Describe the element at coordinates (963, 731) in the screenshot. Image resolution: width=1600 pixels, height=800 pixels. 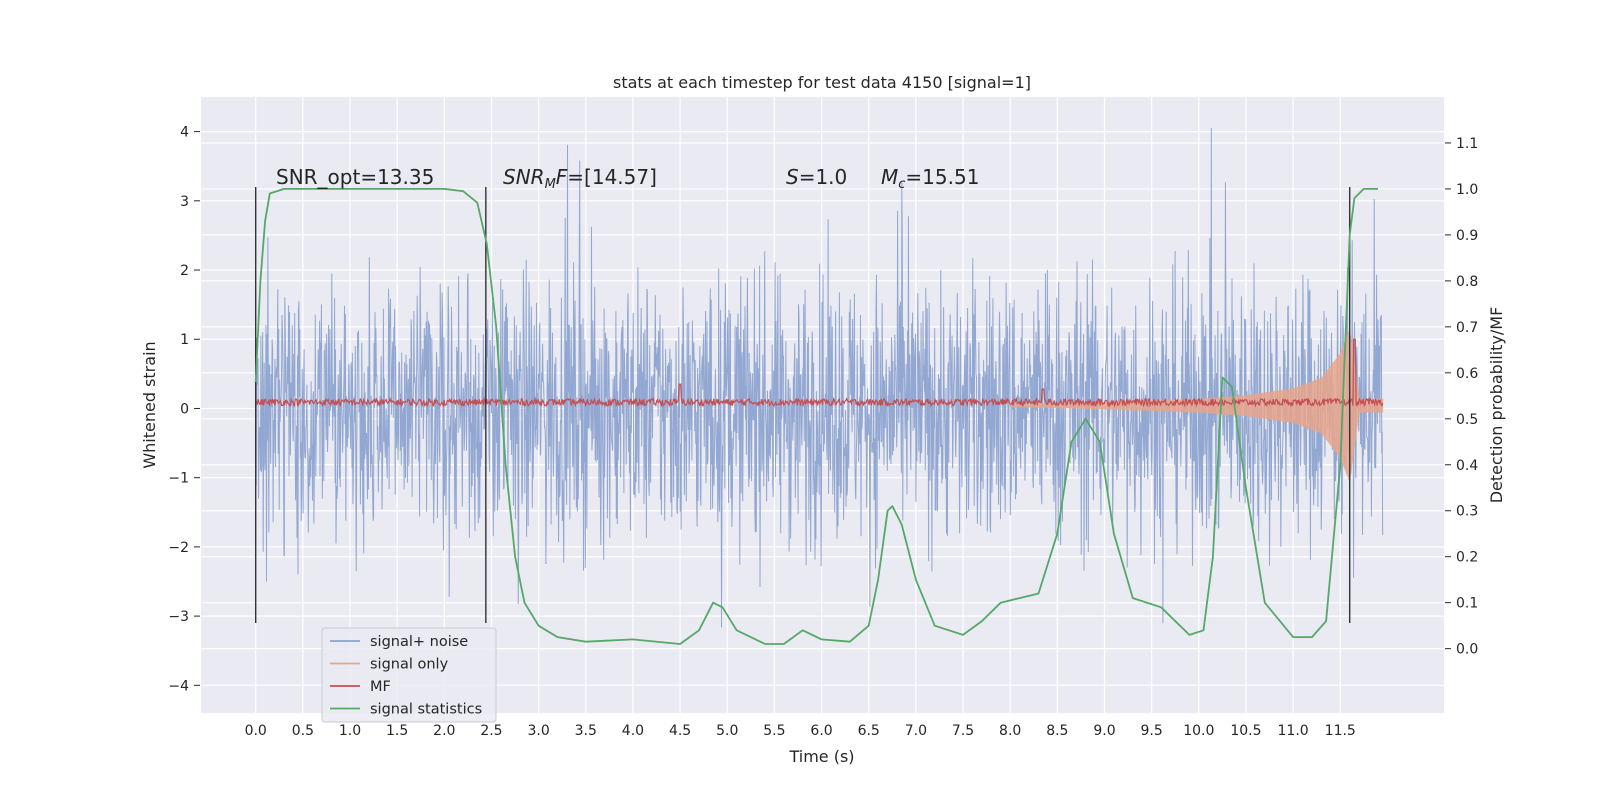
I see `x-tick-label: 7.5` at that location.